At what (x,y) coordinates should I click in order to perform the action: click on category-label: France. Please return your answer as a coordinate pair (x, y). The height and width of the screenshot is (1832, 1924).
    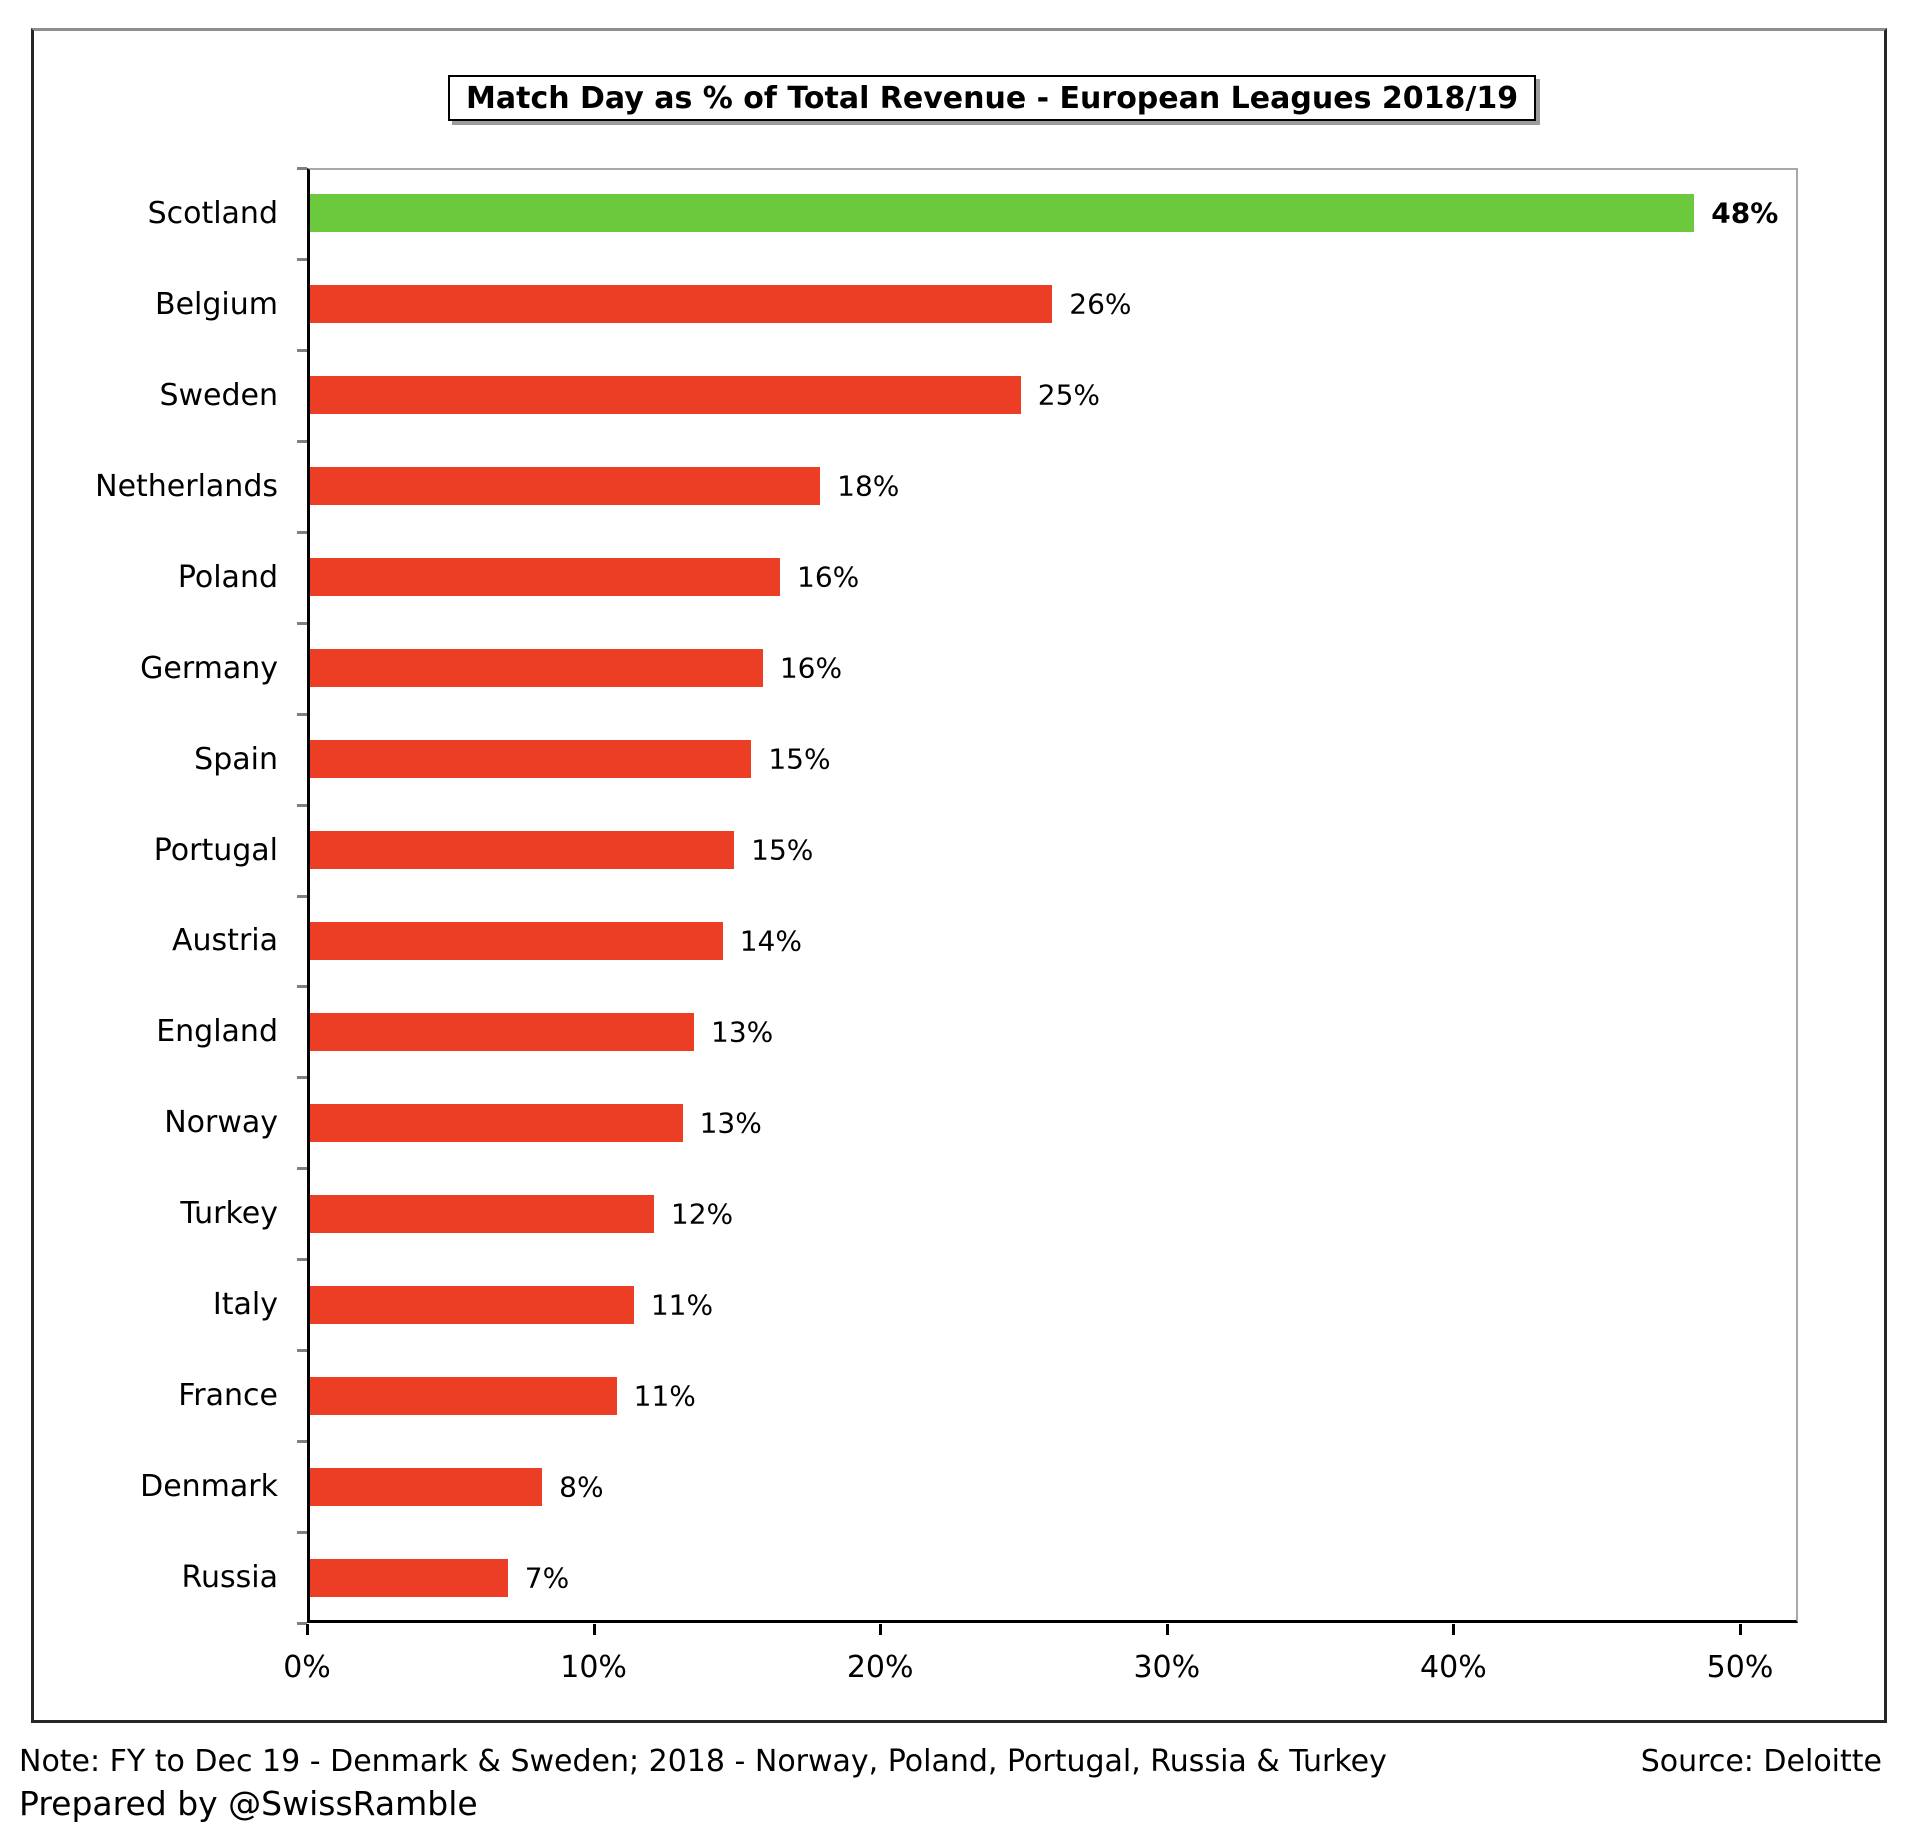
    Looking at the image, I should click on (228, 1396).